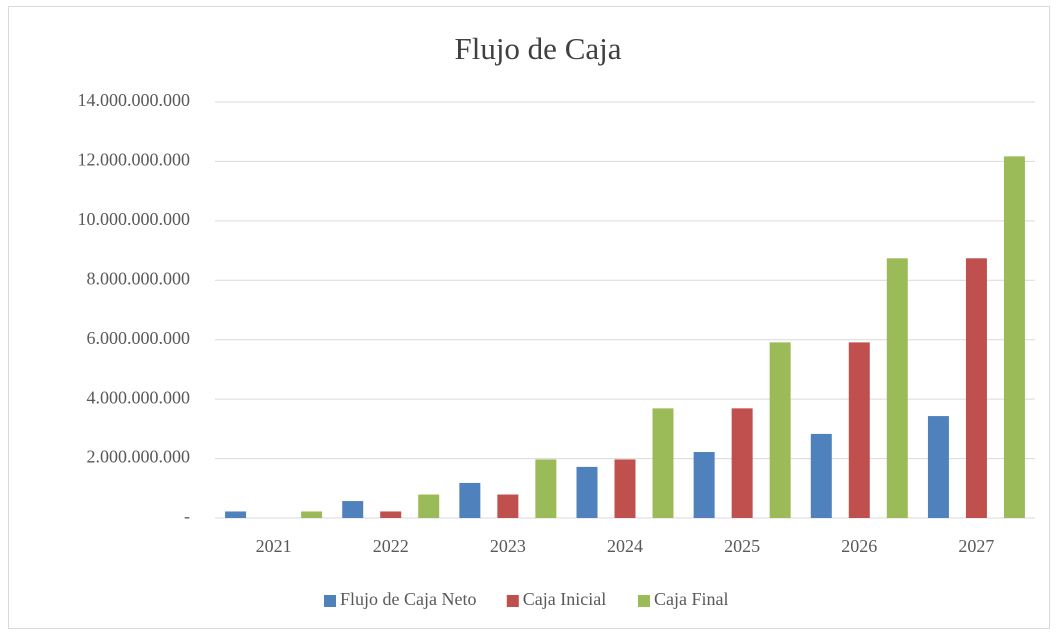 The image size is (1058, 635). I want to click on y-tick-label: 12.000.000.000, so click(134, 160).